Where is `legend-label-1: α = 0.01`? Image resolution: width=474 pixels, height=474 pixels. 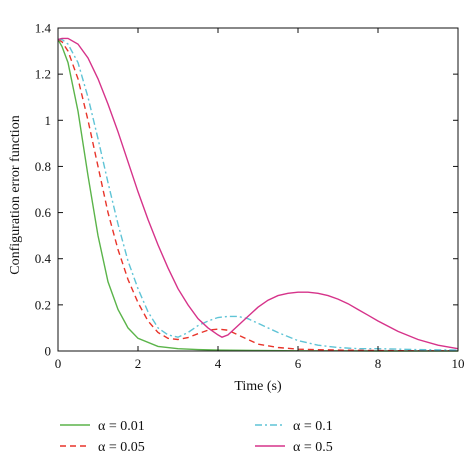 legend-label-1: α = 0.01 is located at coordinates (121, 426).